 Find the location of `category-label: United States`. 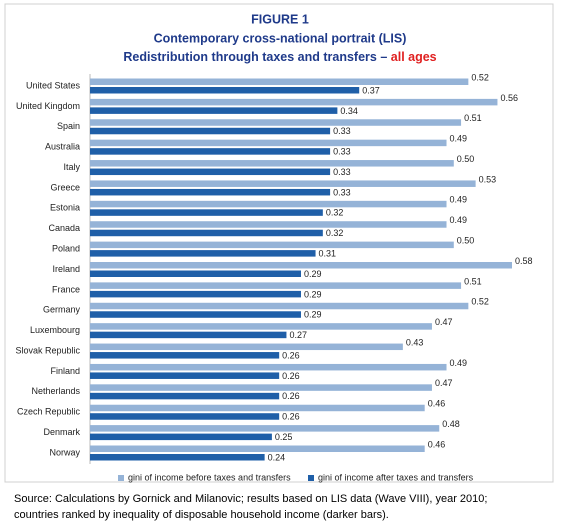

category-label: United States is located at coordinates (53, 85).